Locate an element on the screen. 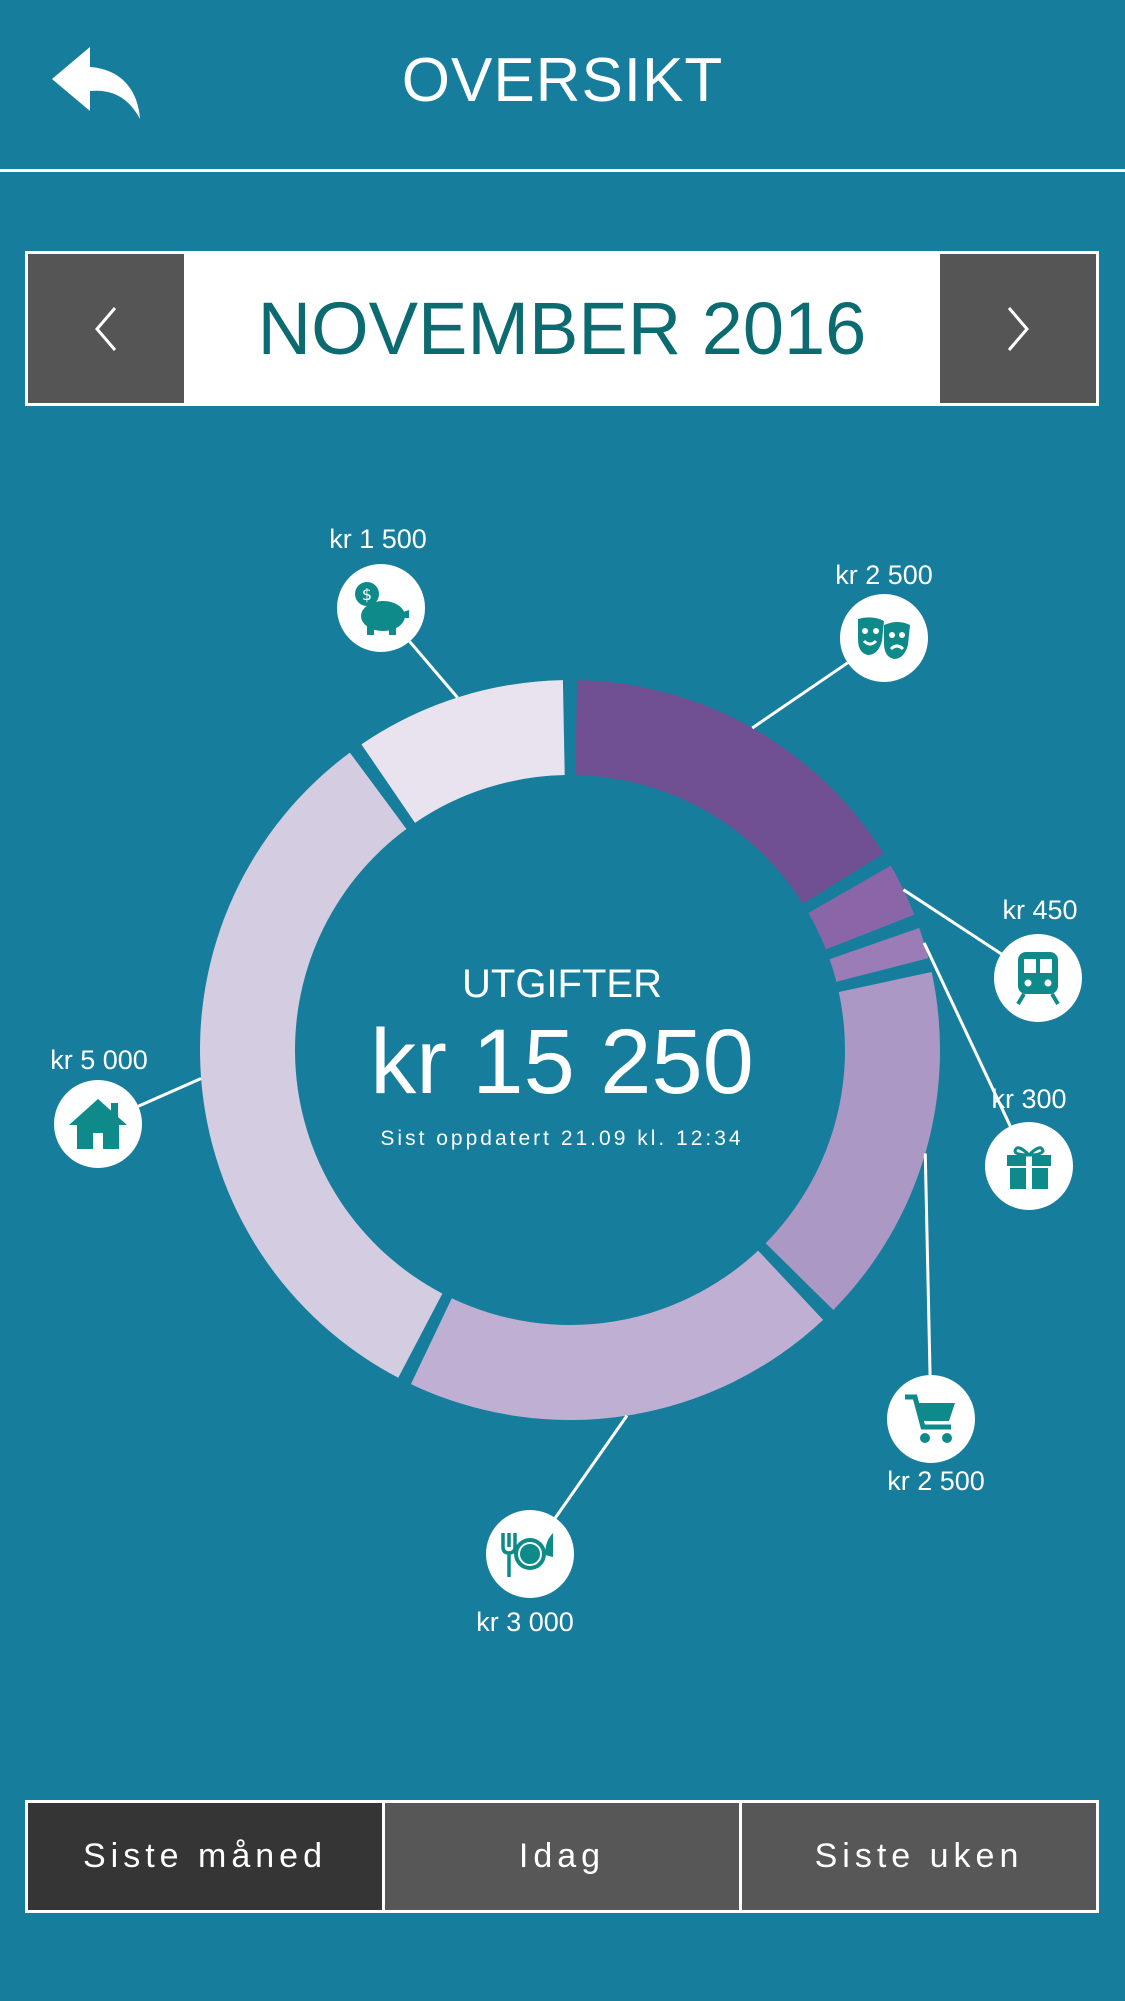 This screenshot has height=2001, width=1125. theater-masks-icon is located at coordinates (884, 638).